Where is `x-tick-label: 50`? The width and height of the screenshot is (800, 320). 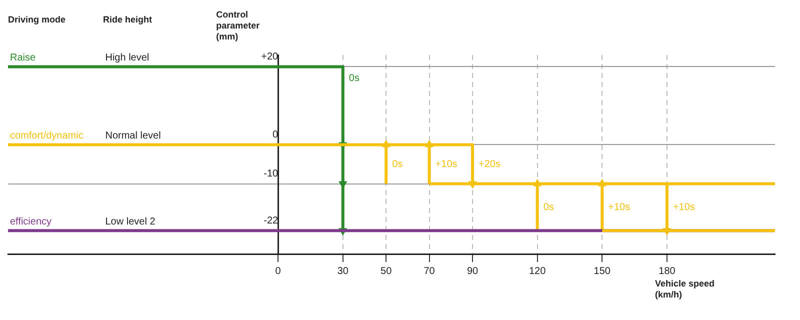 x-tick-label: 50 is located at coordinates (386, 271).